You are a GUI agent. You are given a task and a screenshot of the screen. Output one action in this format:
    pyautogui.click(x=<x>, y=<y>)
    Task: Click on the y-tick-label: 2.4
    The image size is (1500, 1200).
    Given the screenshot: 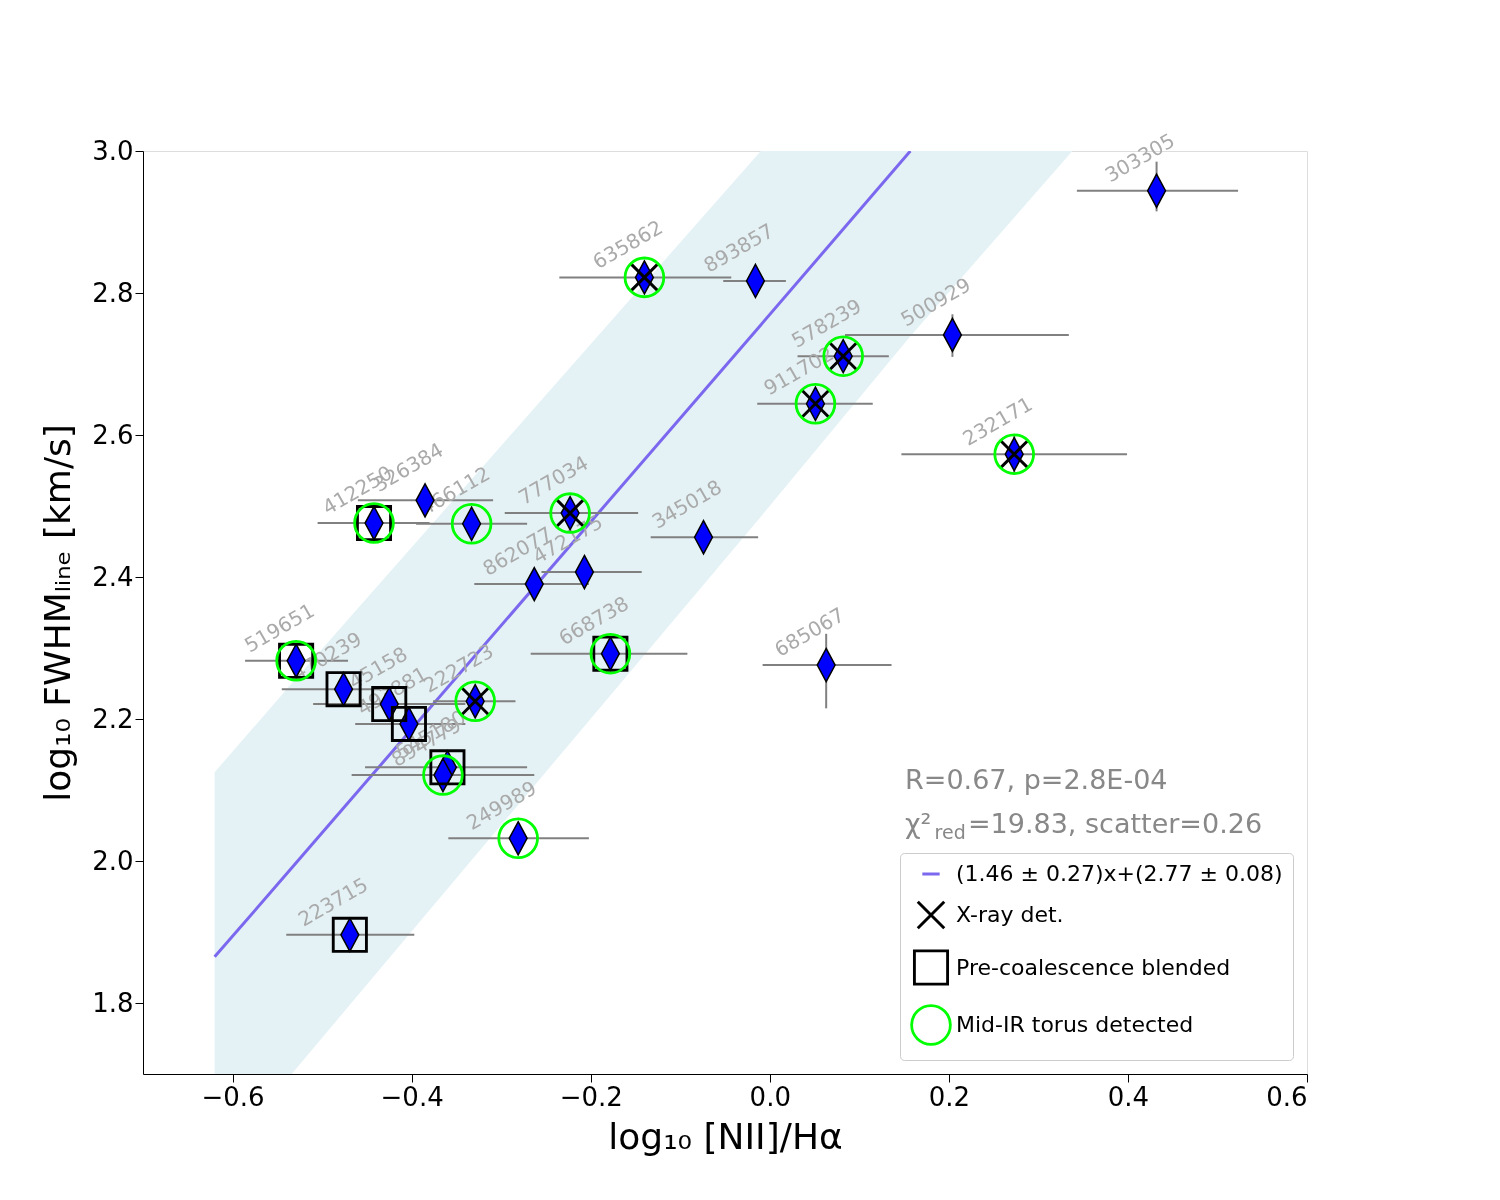 What is the action you would take?
    pyautogui.click(x=113, y=576)
    